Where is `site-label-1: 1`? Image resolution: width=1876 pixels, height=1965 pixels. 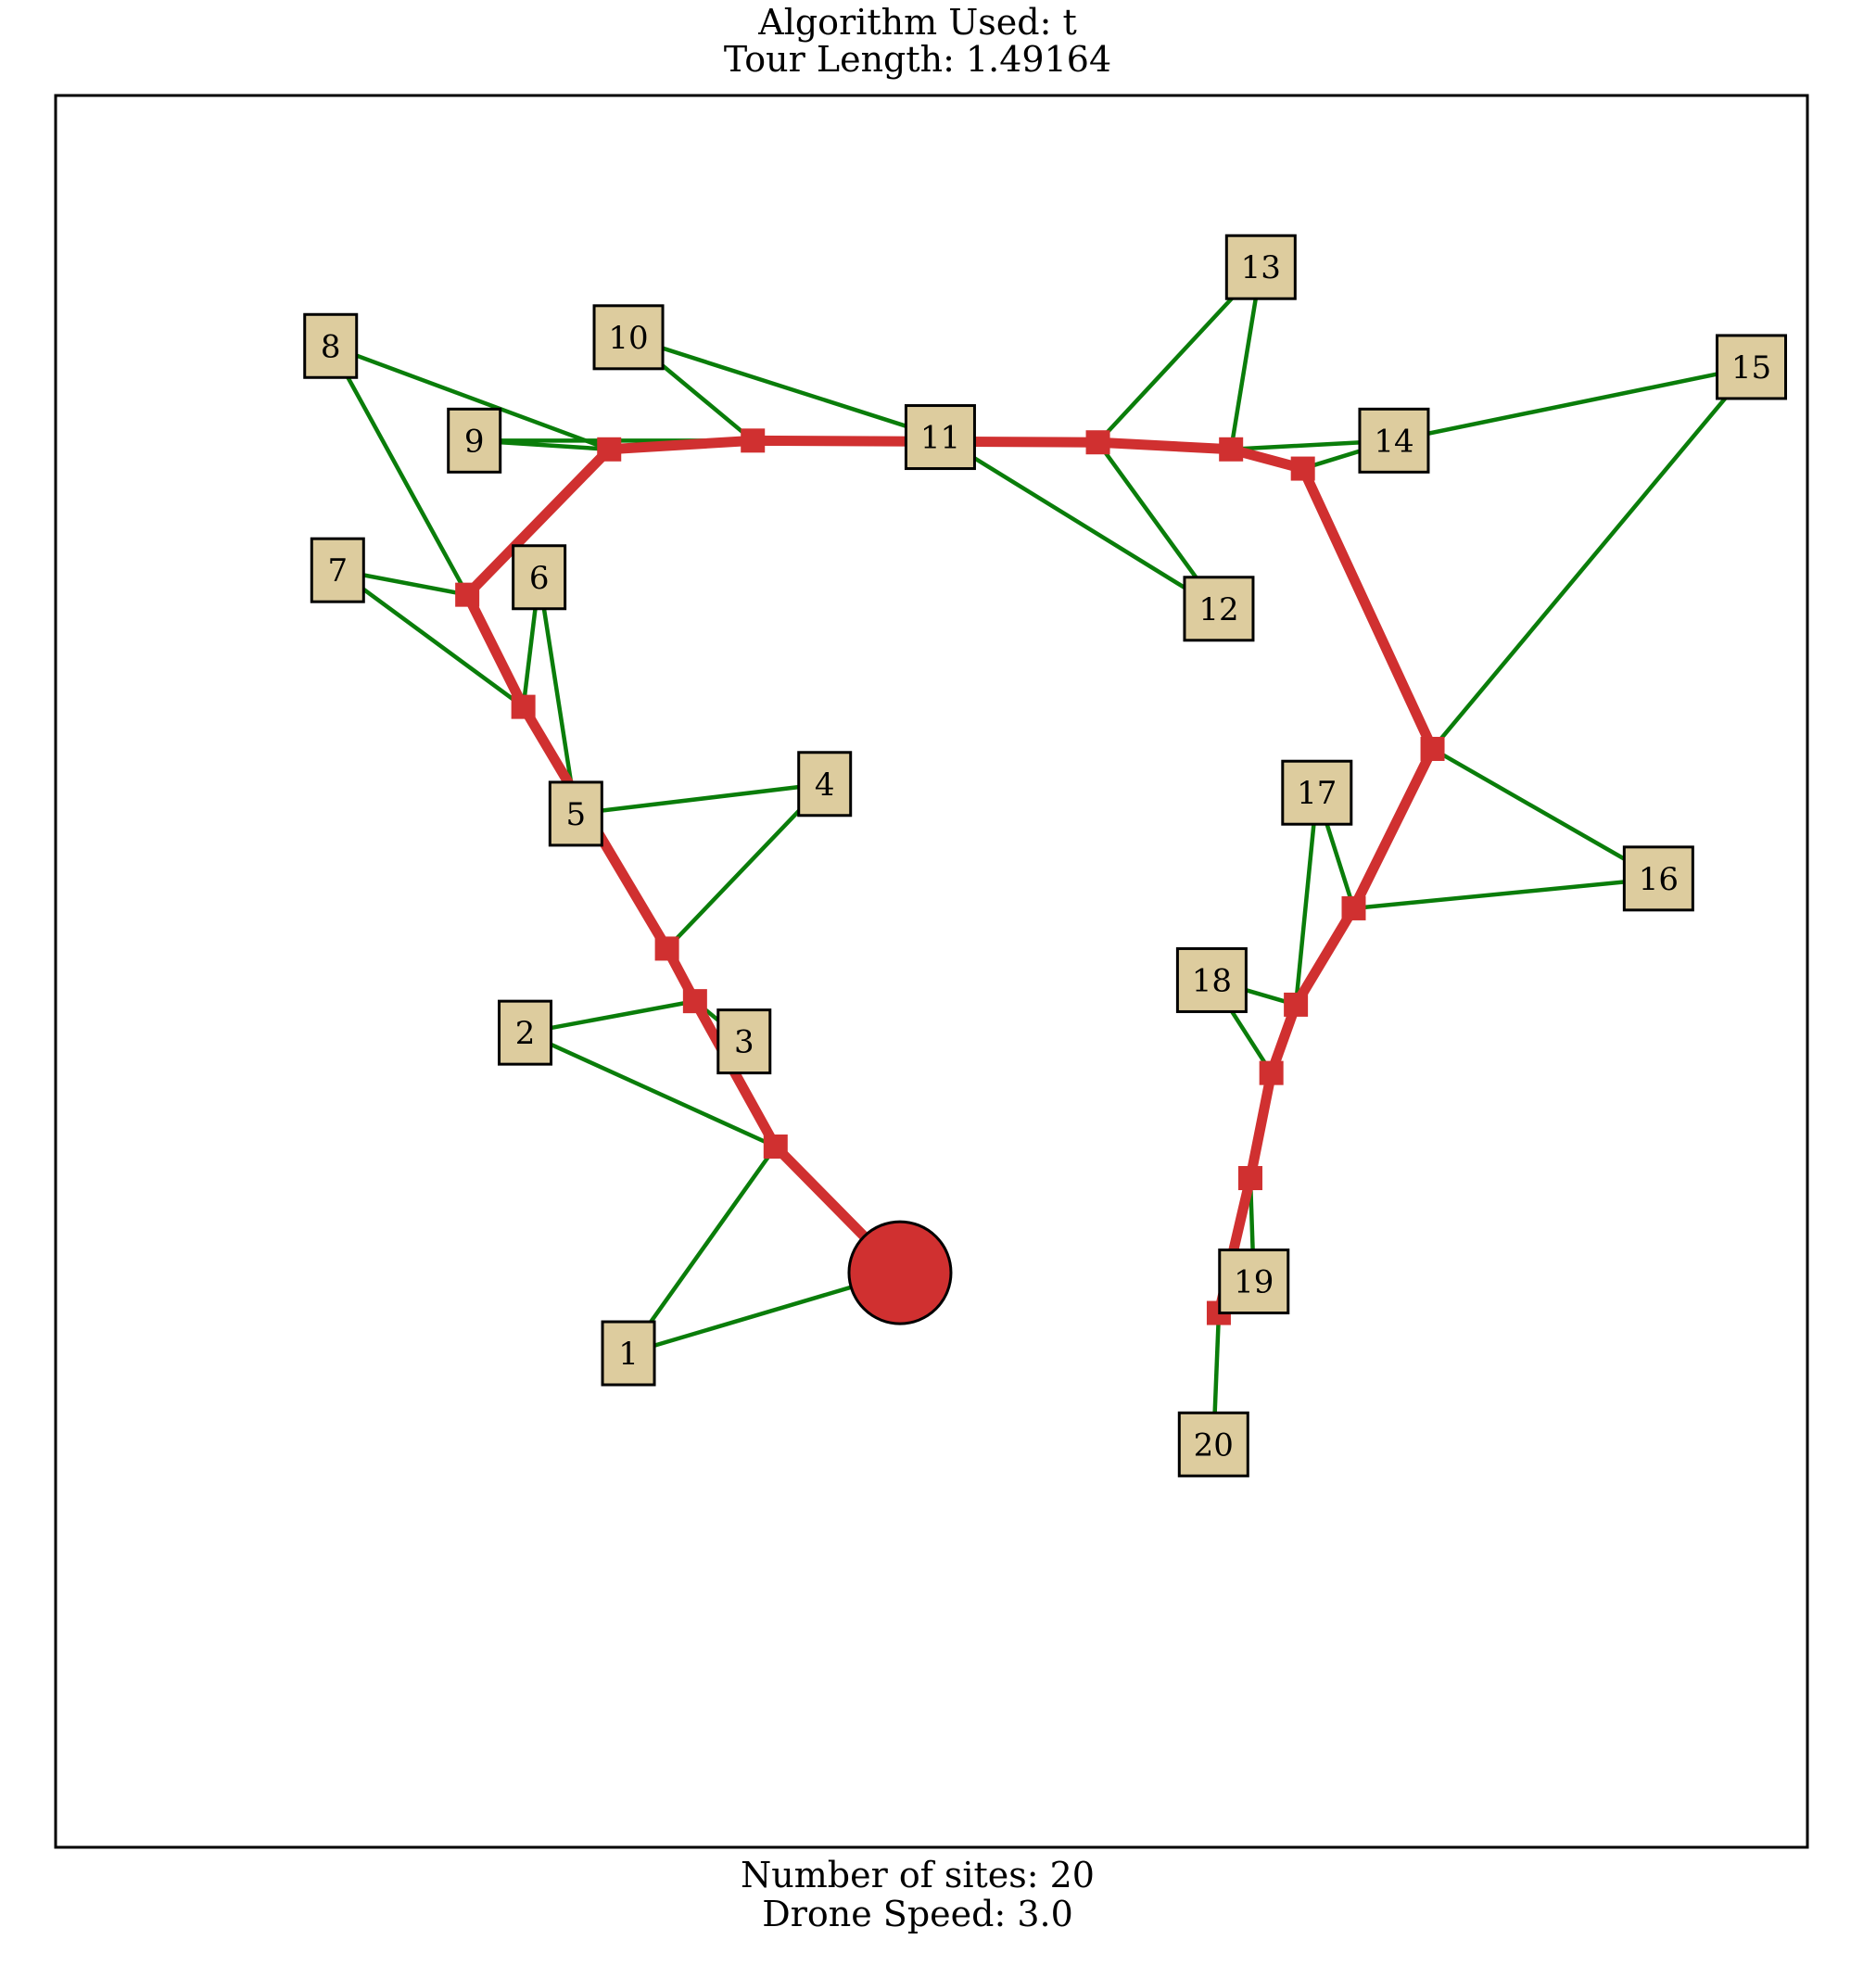 site-label-1: 1 is located at coordinates (628, 1355).